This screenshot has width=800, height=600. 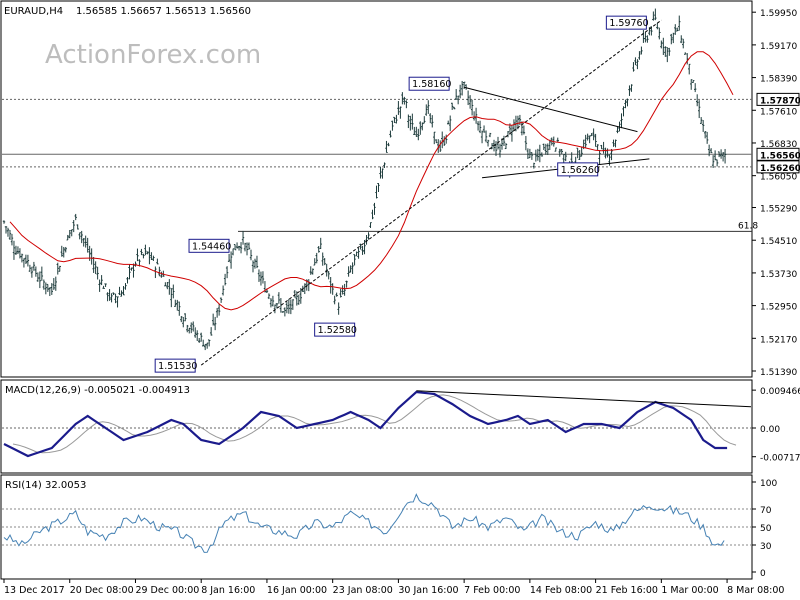 I want to click on chart-symbol: EURAUD,H4, so click(x=33, y=11).